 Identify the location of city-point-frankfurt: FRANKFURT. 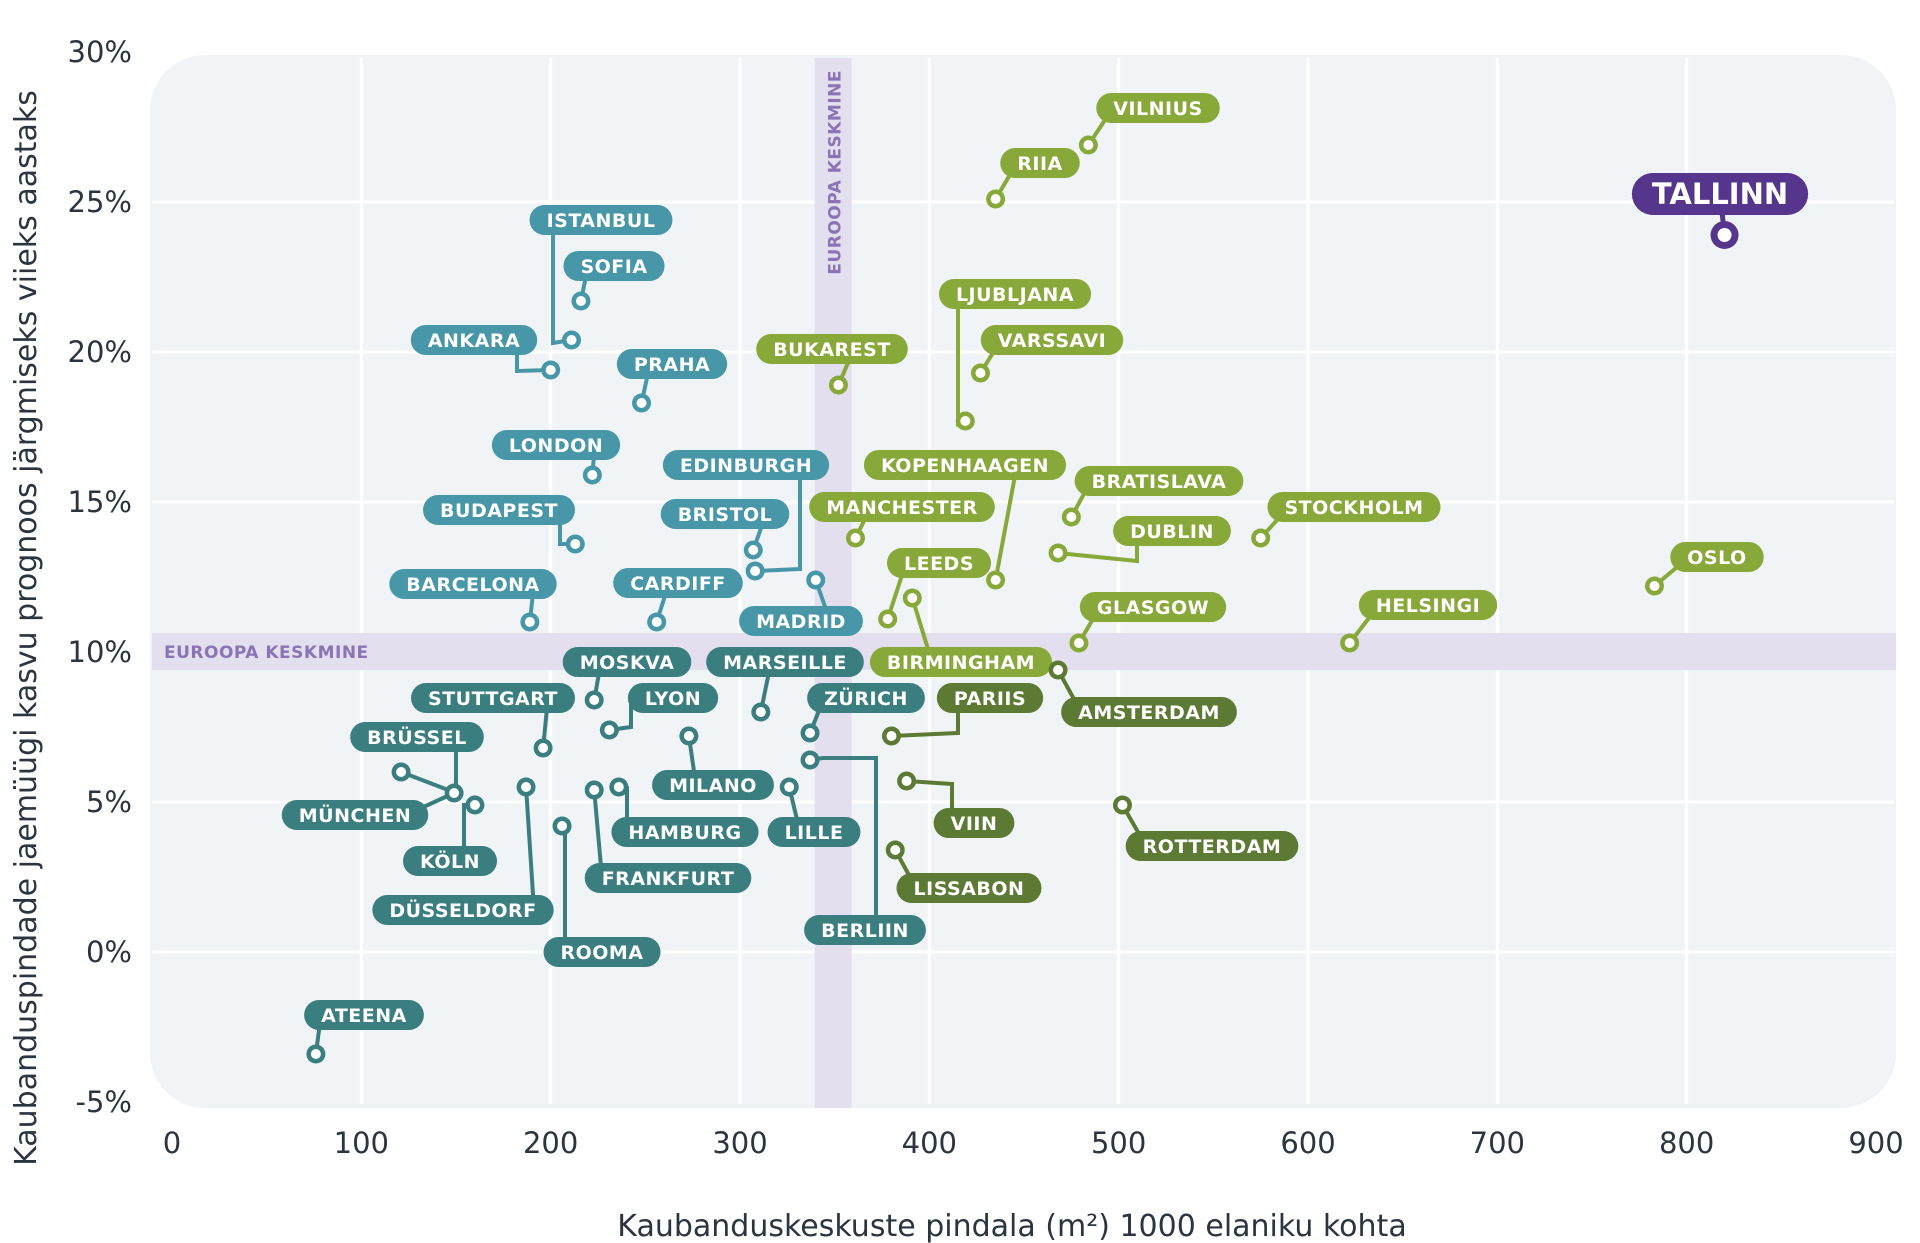
(668, 836).